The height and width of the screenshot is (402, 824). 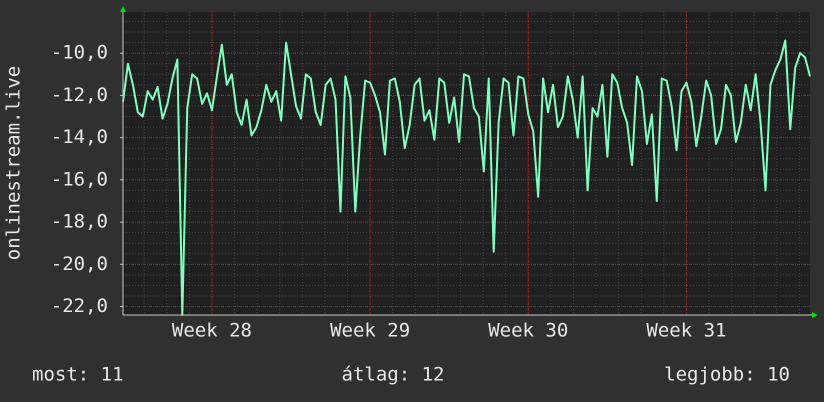 I want to click on footer-current: most: 11, so click(x=78, y=375).